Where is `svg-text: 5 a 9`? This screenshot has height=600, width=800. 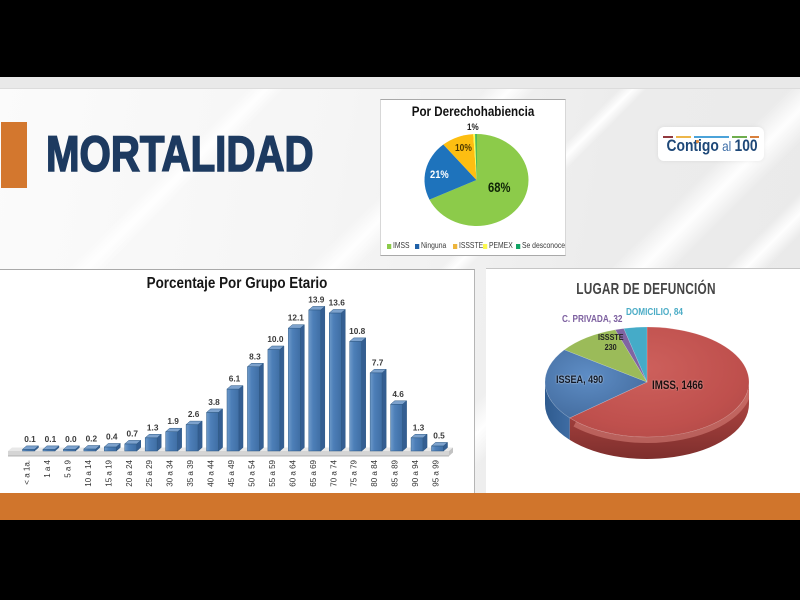
svg-text: 5 a 9 is located at coordinates (67, 468).